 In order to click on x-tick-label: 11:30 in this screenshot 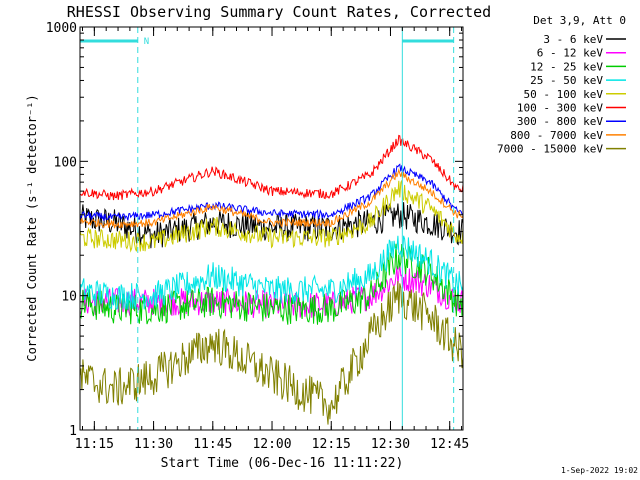, I will do `click(153, 444)`.